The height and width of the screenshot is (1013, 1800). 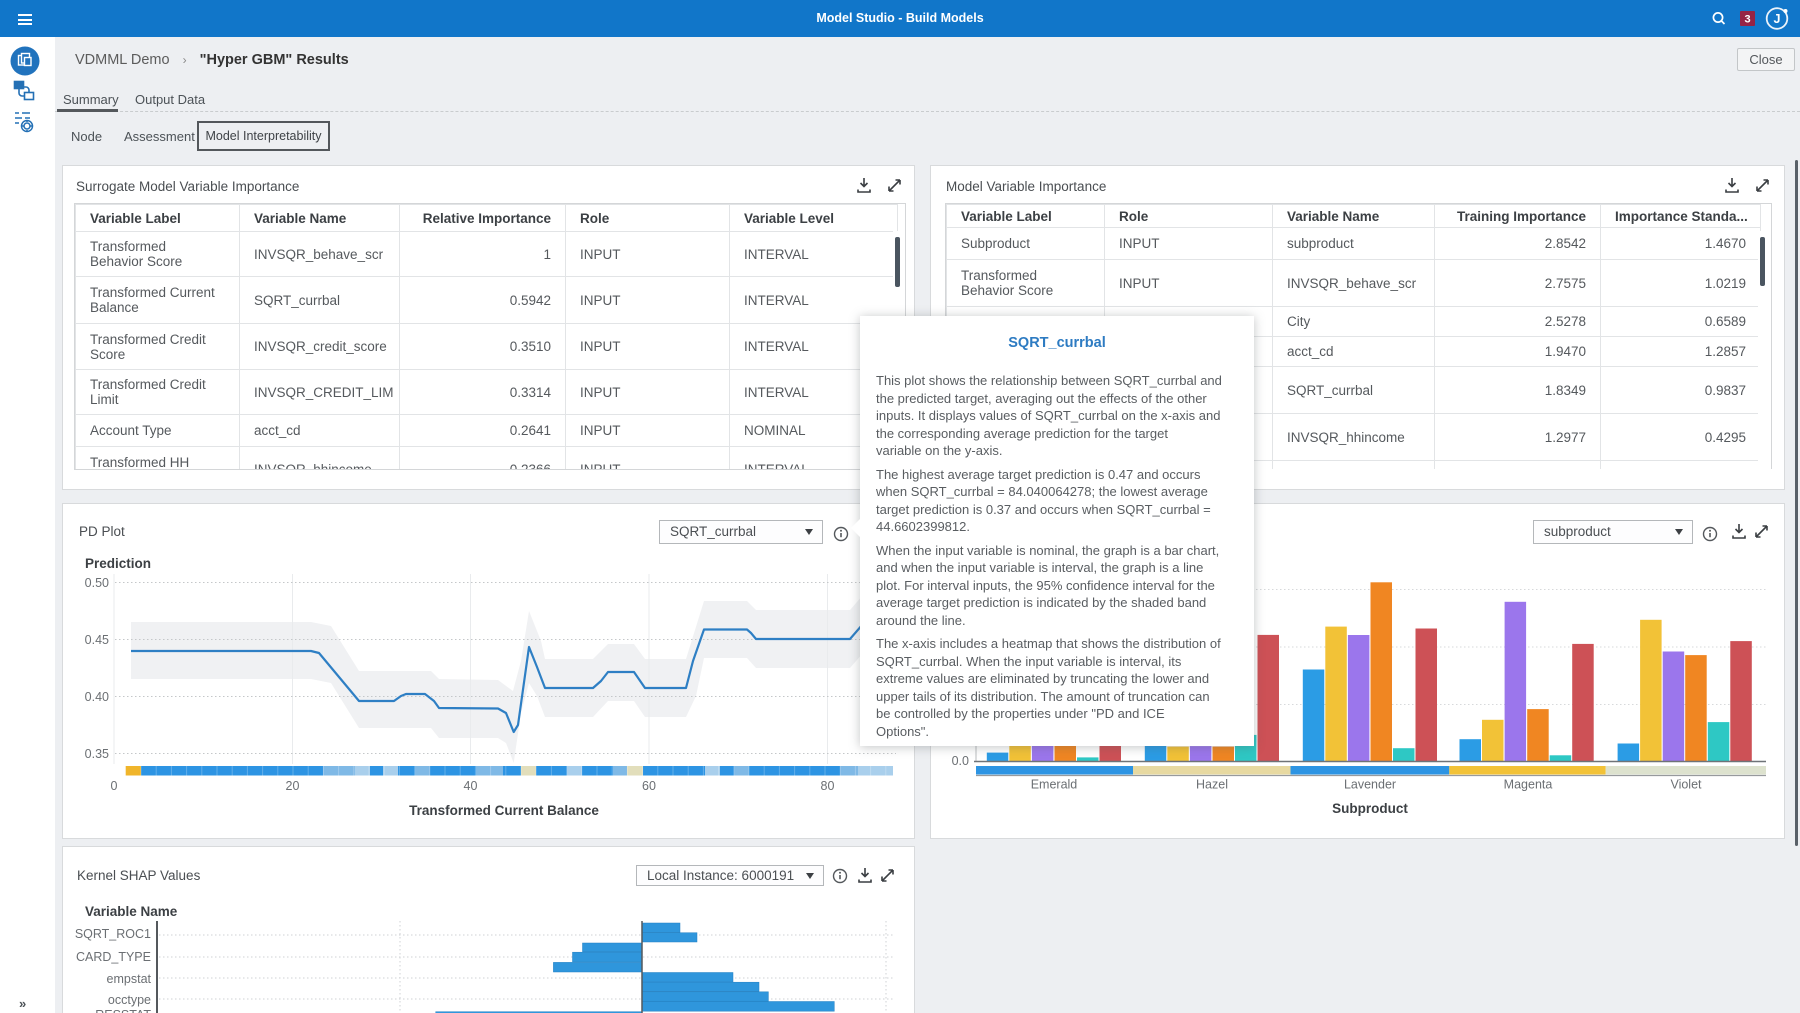 What do you see at coordinates (118, 563) in the screenshot?
I see `svg-text: Prediction` at bounding box center [118, 563].